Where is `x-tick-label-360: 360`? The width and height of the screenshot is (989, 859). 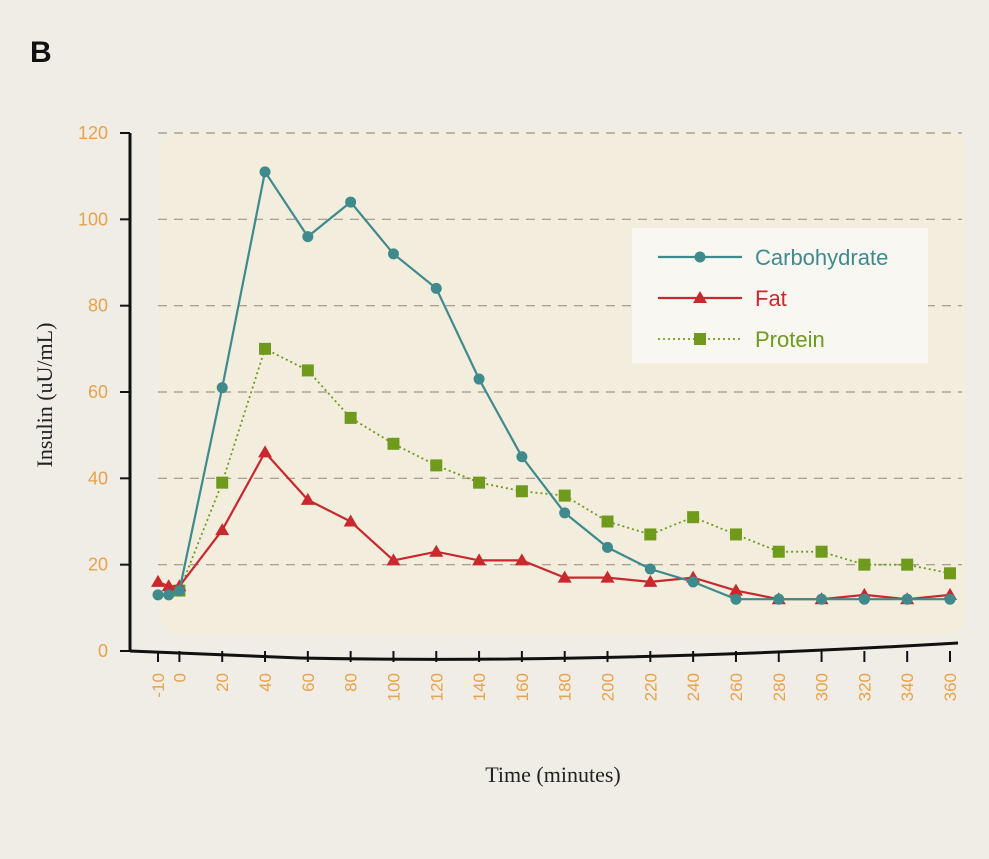
x-tick-label-360: 360 is located at coordinates (950, 687).